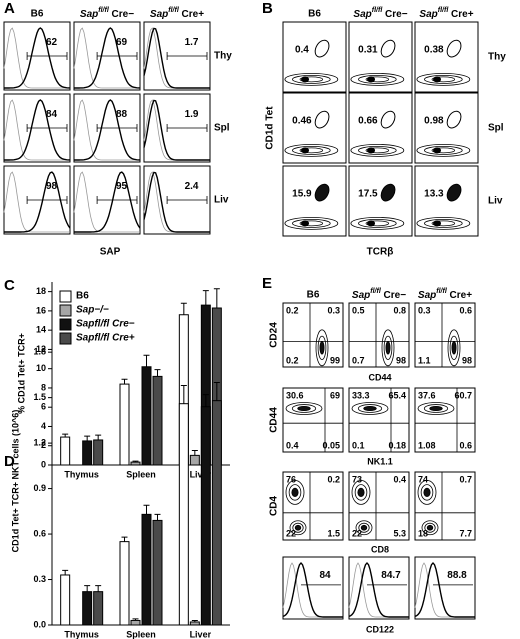 This screenshot has width=520, height=639. I want to click on gate-value: 88, so click(122, 114).